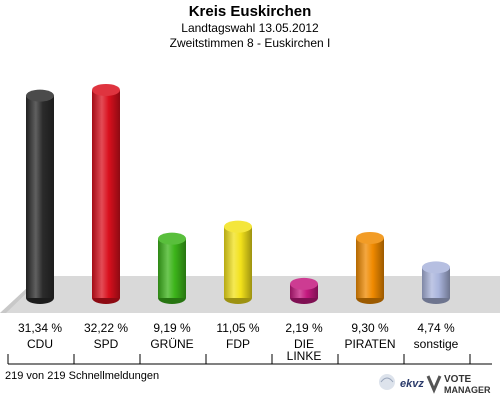  What do you see at coordinates (436, 328) in the screenshot?
I see `value-label: 4,74 %` at bounding box center [436, 328].